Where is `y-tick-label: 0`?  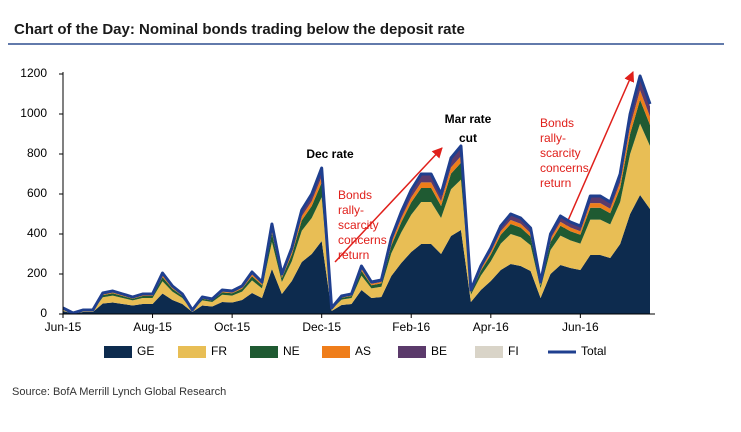 y-tick-label: 0 is located at coordinates (43, 313).